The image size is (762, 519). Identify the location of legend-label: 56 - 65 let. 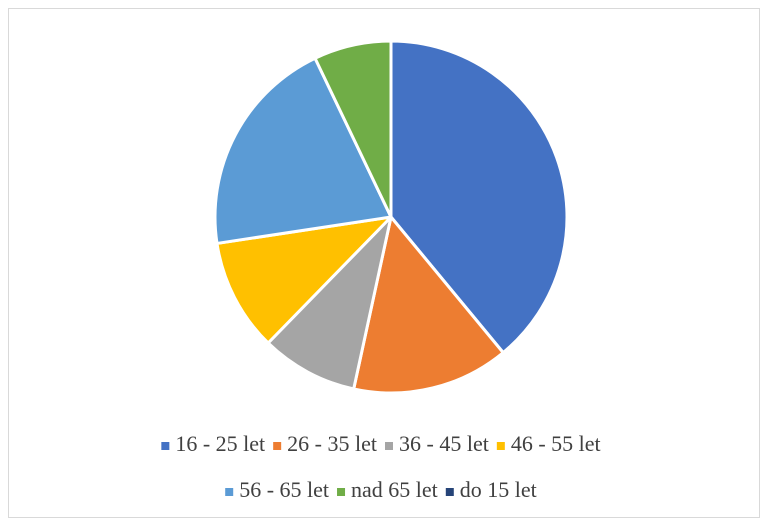
(284, 489).